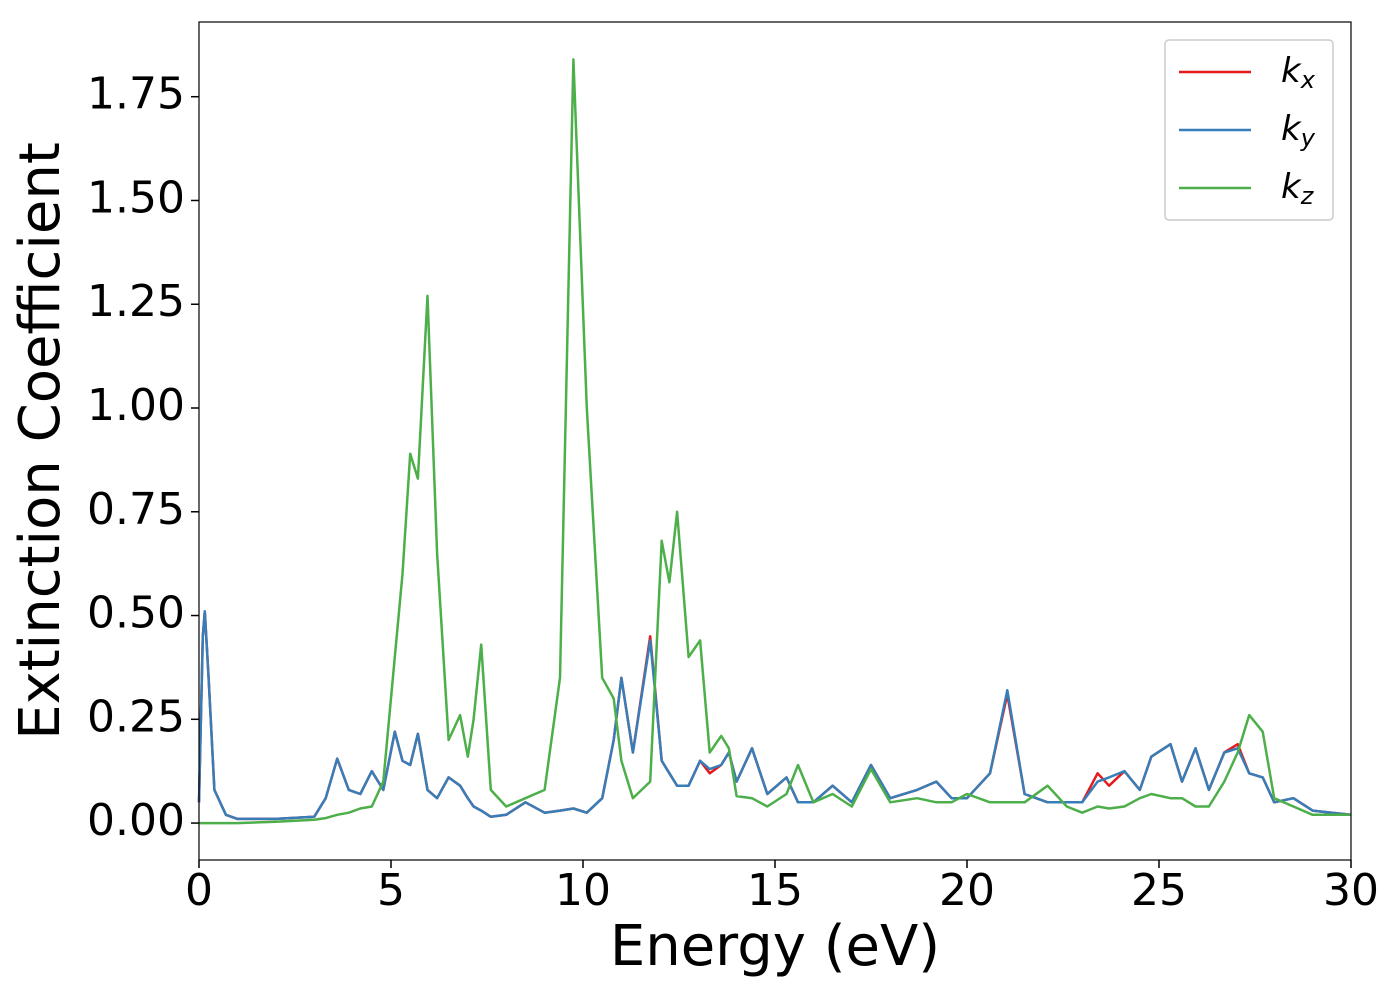  Describe the element at coordinates (967, 890) in the screenshot. I see `x-tick-label: 20` at that location.